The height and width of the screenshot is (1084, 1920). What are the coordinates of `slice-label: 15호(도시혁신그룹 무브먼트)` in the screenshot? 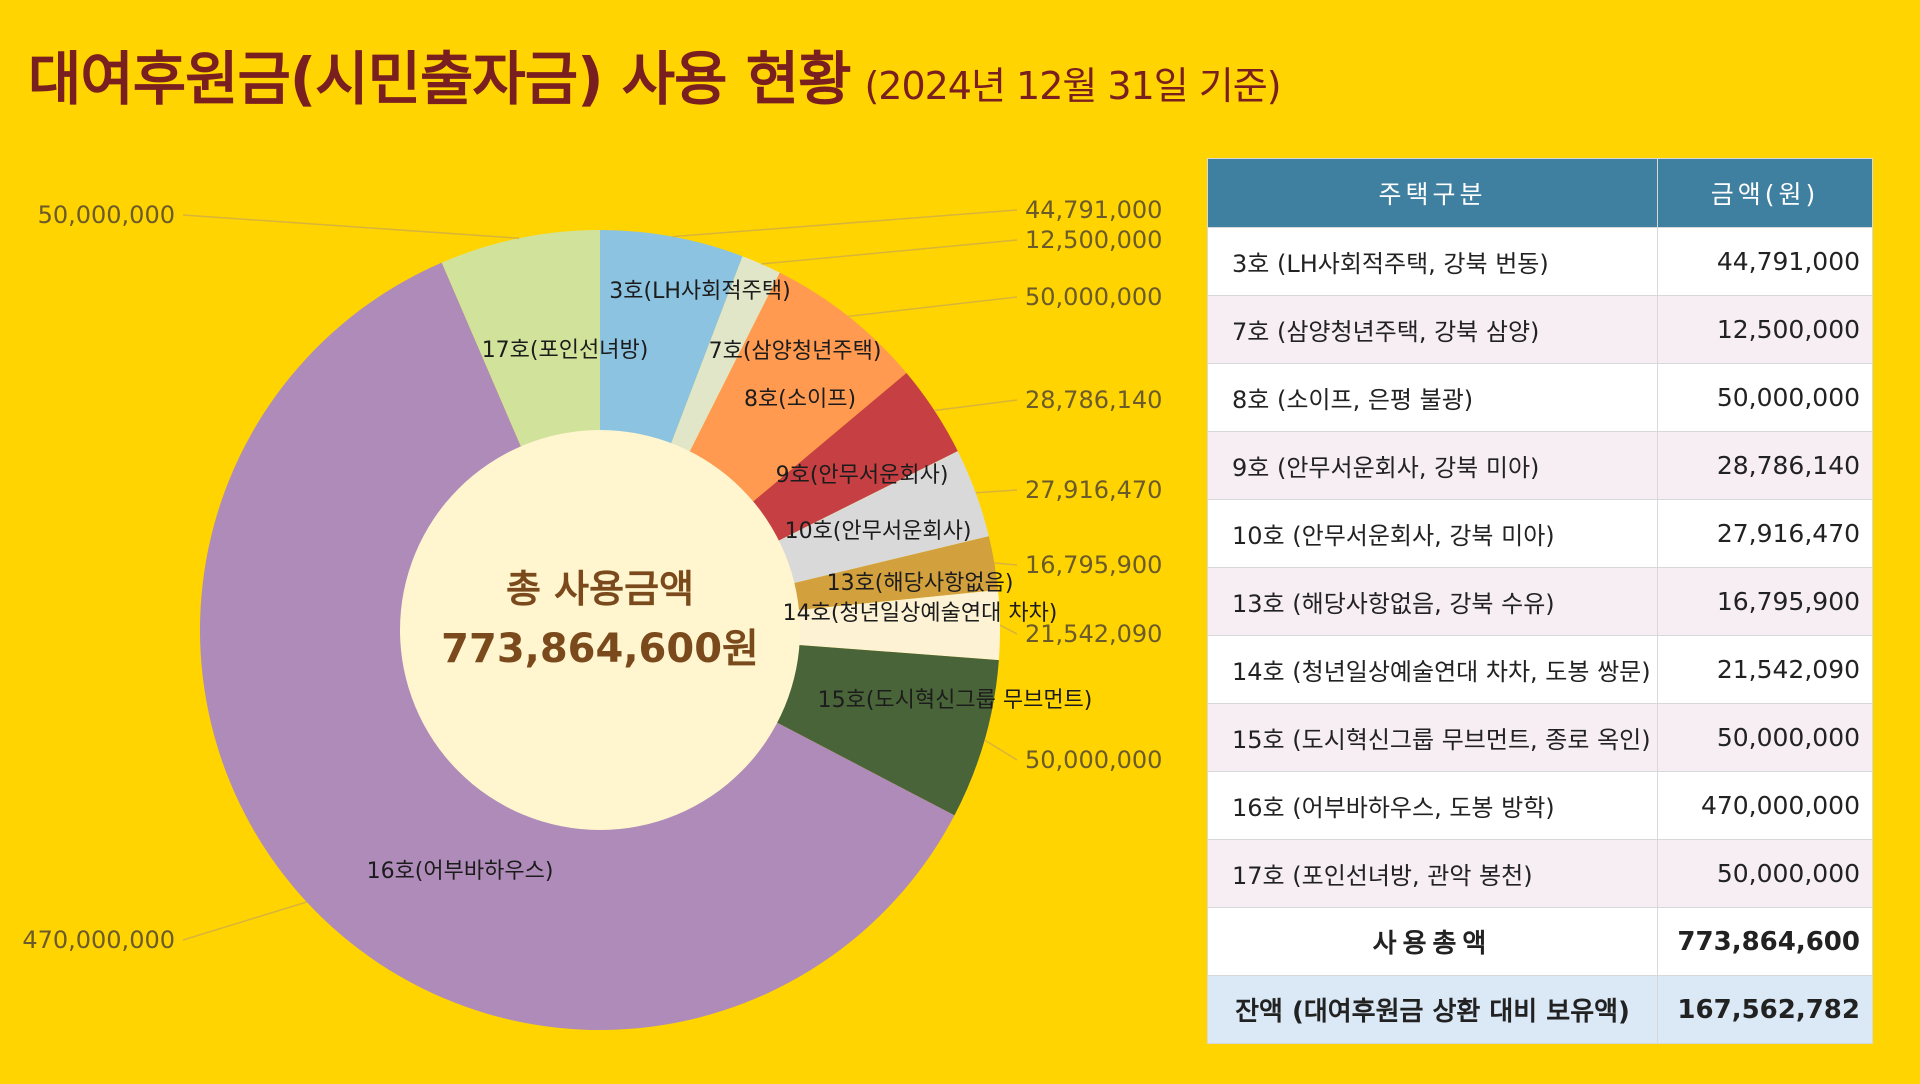 It's located at (955, 700).